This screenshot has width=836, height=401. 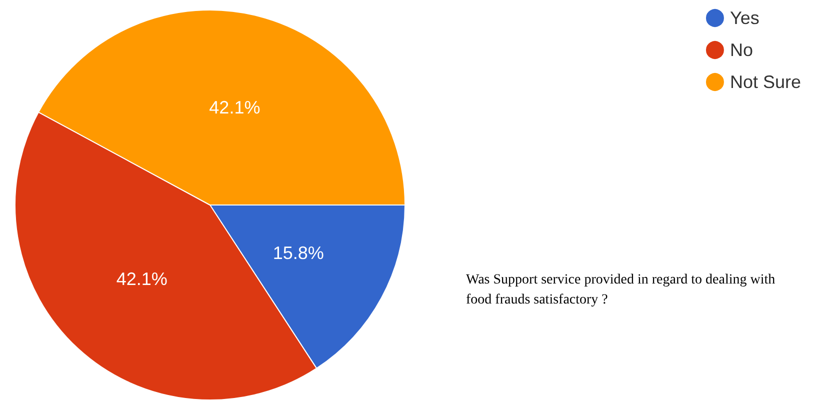 I want to click on legend-label: Not Sure, so click(x=766, y=82).